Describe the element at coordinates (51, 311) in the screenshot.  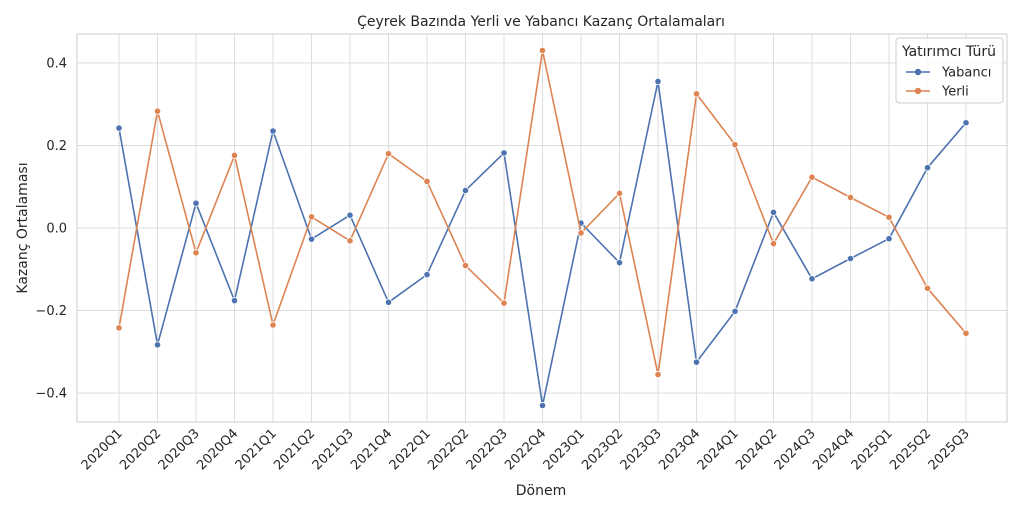
I see `y-tick-label: −0.2` at that location.